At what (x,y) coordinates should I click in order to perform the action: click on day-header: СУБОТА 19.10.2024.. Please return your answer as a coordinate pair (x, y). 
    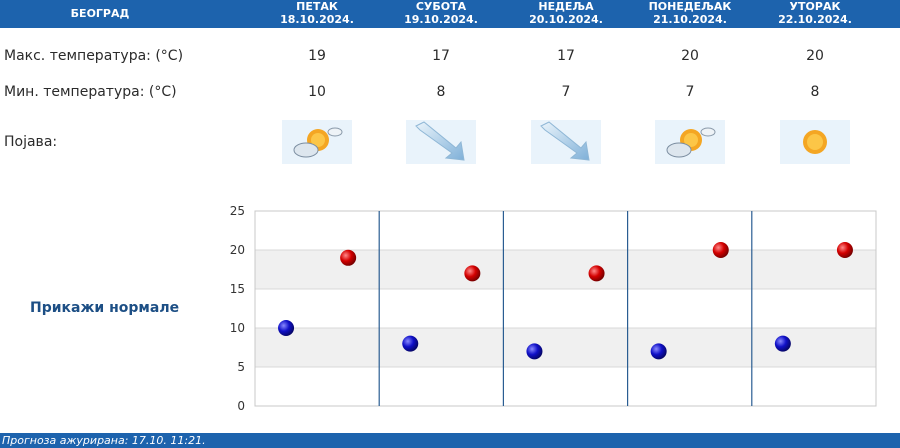
    Looking at the image, I should click on (441, 14).